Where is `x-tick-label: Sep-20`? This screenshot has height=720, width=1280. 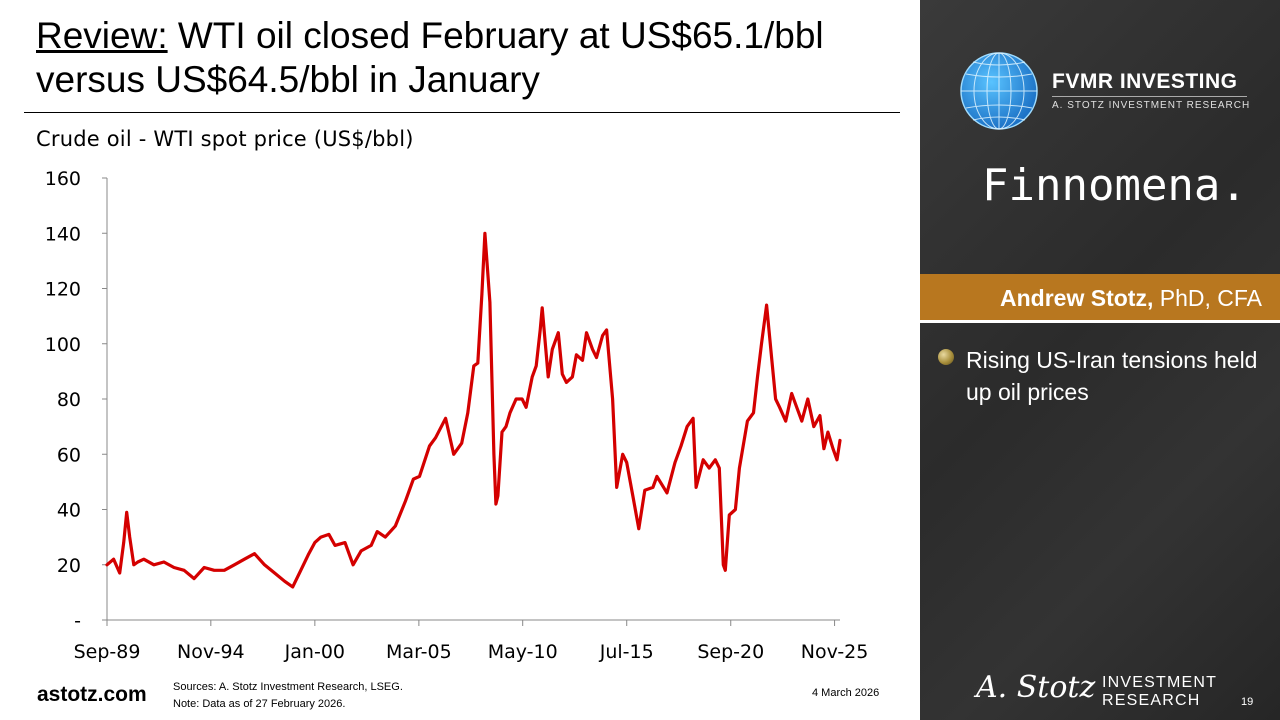 x-tick-label: Sep-20 is located at coordinates (730, 652).